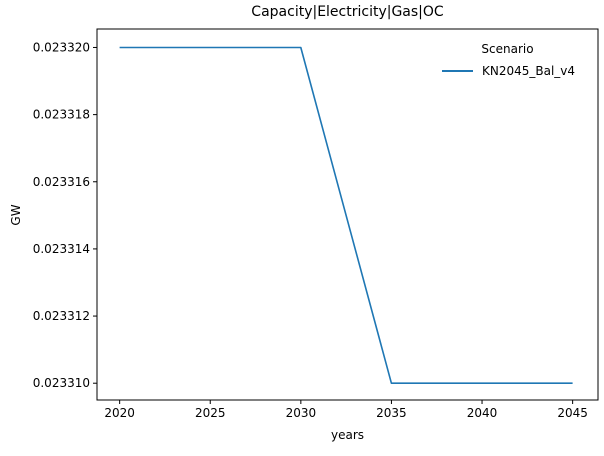 Image resolution: width=604 pixels, height=456 pixels. What do you see at coordinates (61, 249) in the screenshot?
I see `y-tick-label: 0.023314` at bounding box center [61, 249].